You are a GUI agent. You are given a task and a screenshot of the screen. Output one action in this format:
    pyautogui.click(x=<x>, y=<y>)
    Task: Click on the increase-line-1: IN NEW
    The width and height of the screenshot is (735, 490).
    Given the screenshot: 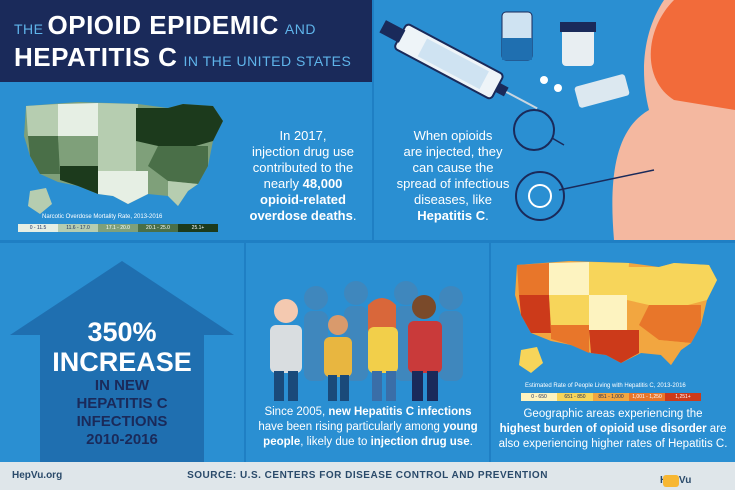 What is the action you would take?
    pyautogui.click(x=122, y=385)
    